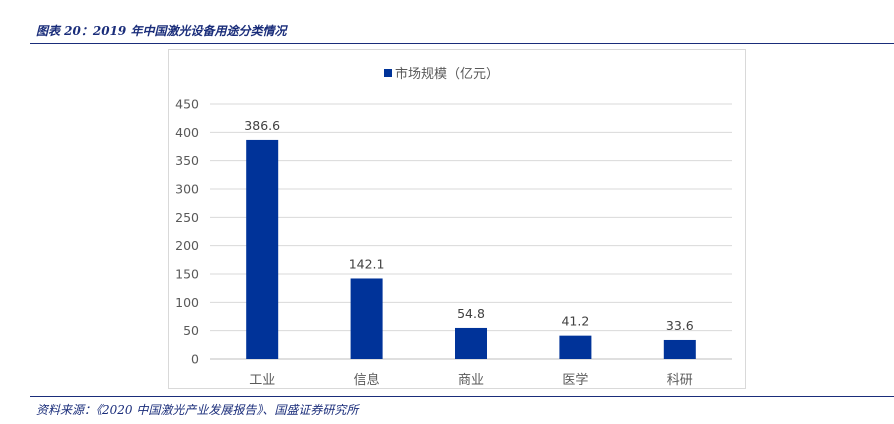  Describe the element at coordinates (575, 380) in the screenshot. I see `x-category-label: 医学` at that location.